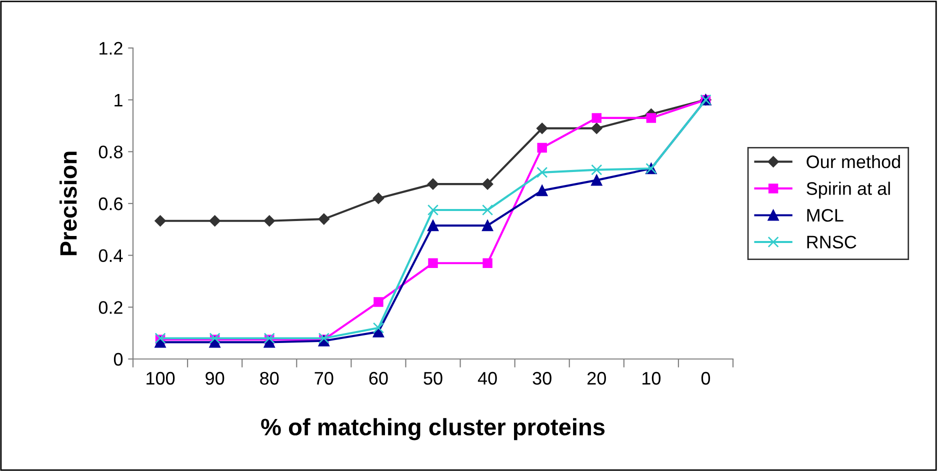  I want to click on x-axis-title: % of matching cluster proteins, so click(433, 429).